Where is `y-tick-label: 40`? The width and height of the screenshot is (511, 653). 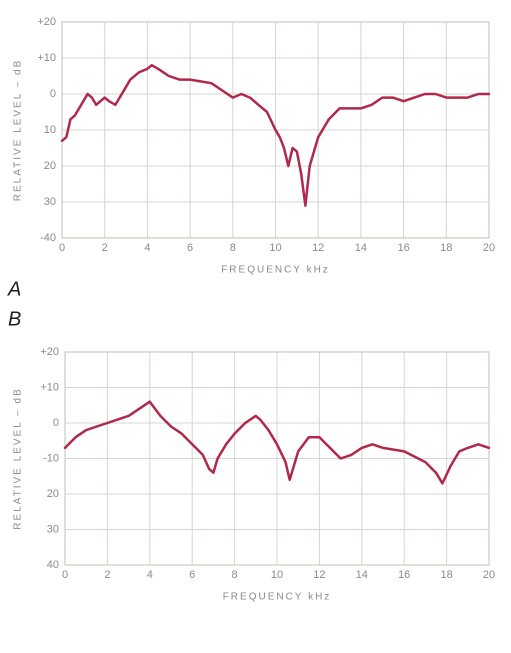 y-tick-label: 40 is located at coordinates (53, 565).